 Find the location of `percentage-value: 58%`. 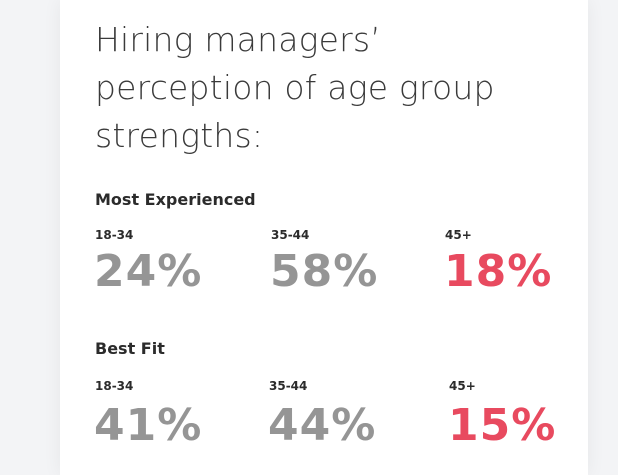

percentage-value: 58% is located at coordinates (324, 271).